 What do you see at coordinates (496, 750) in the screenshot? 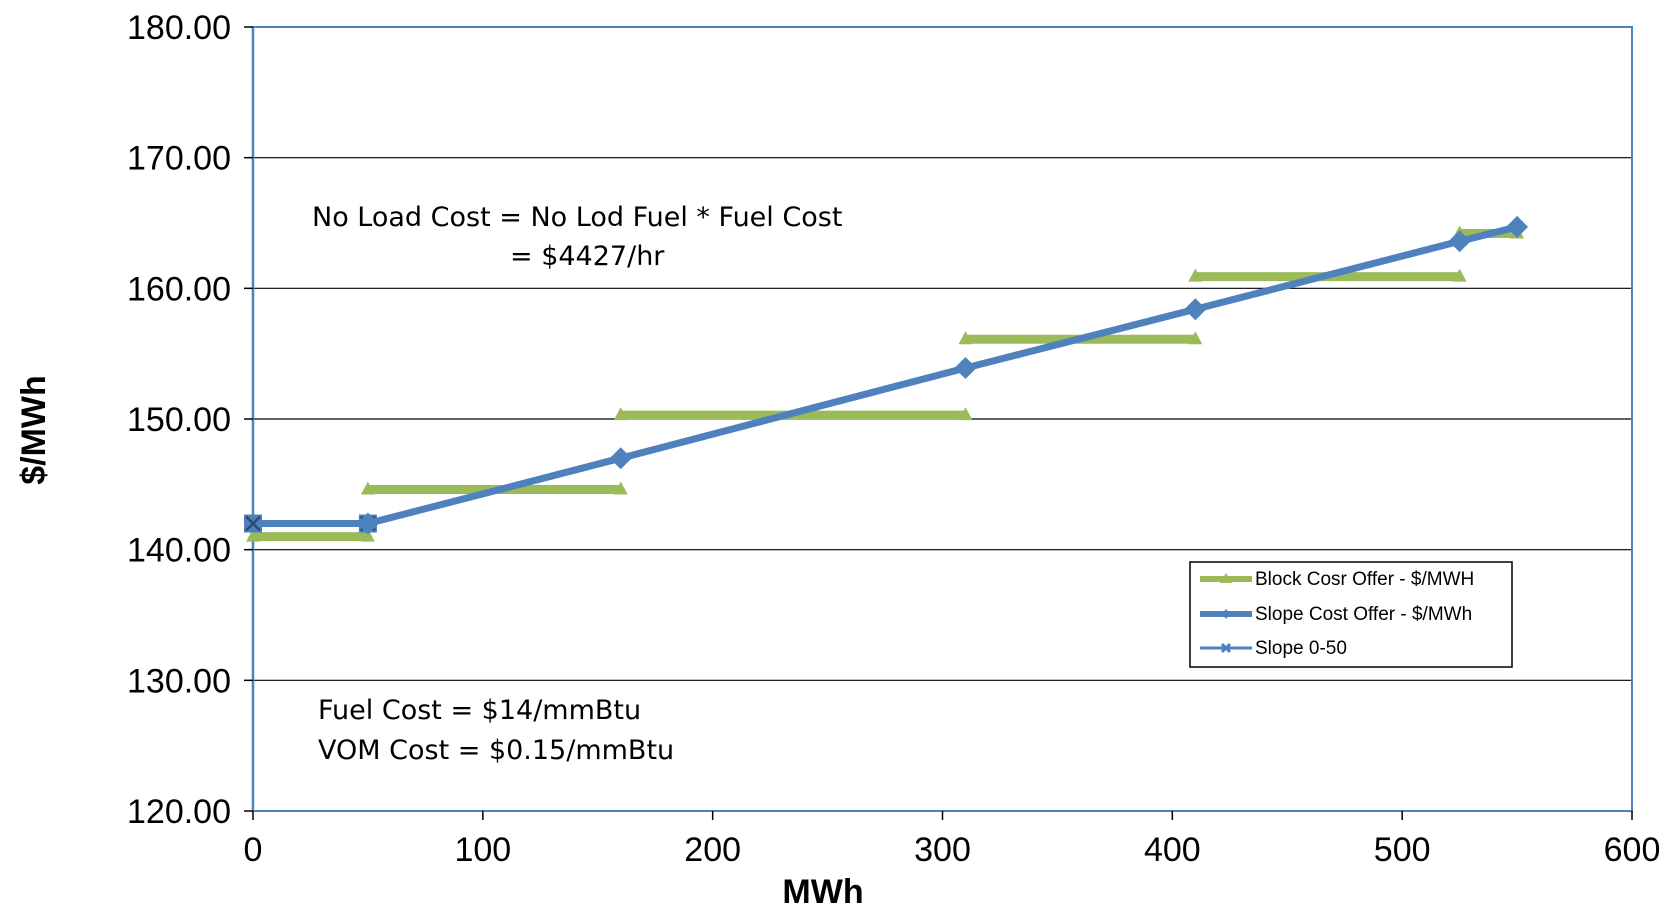
I see `annotation-fuel-cost-line2: VOM Cost = $0.15/mmBtu` at bounding box center [496, 750].